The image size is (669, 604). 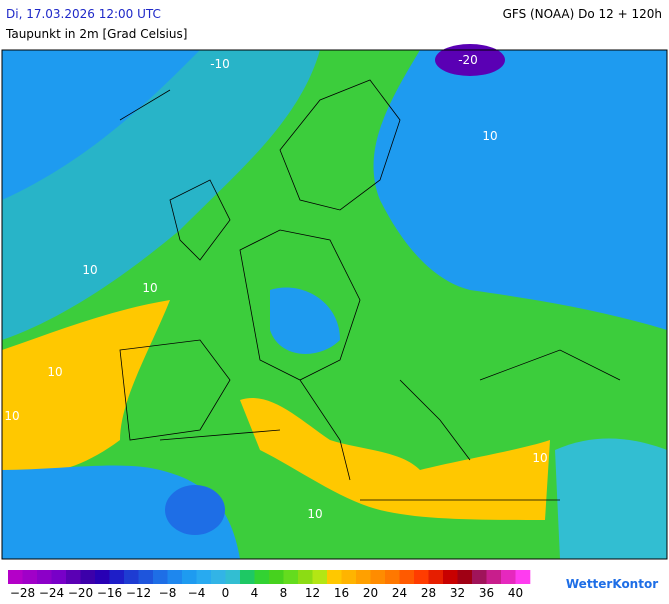 What do you see at coordinates (582, 14) in the screenshot?
I see `header-model: GFS (NOAA) Do 12 + 120h` at bounding box center [582, 14].